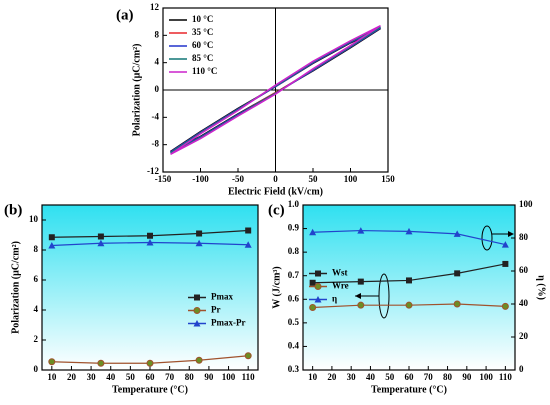  Describe the element at coordinates (36, 339) in the screenshot. I see `y-tick-label: 2` at that location.